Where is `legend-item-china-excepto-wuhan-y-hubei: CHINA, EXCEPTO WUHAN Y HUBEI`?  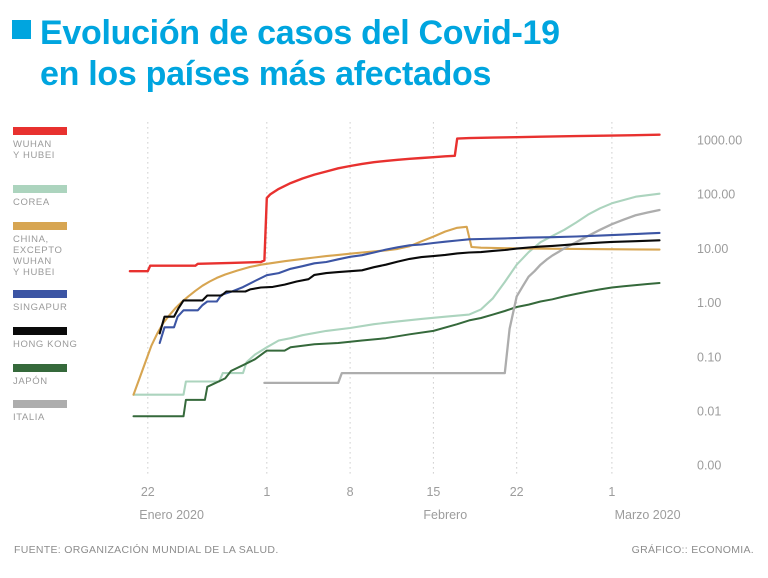
legend-item-china-excepto-wuhan-y-hubei: CHINA, EXCEPTO WUHAN Y HUBEI is located at coordinates (40, 250).